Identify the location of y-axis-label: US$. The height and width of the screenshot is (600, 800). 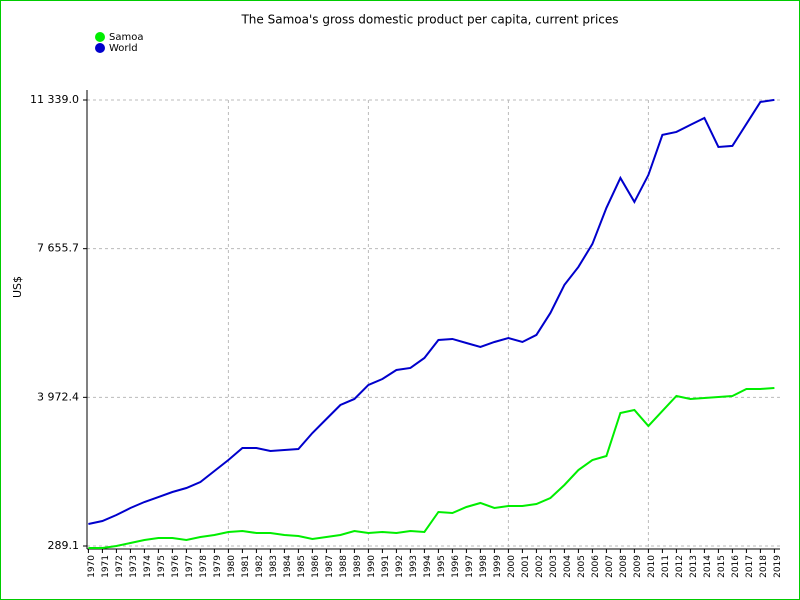
(17, 287).